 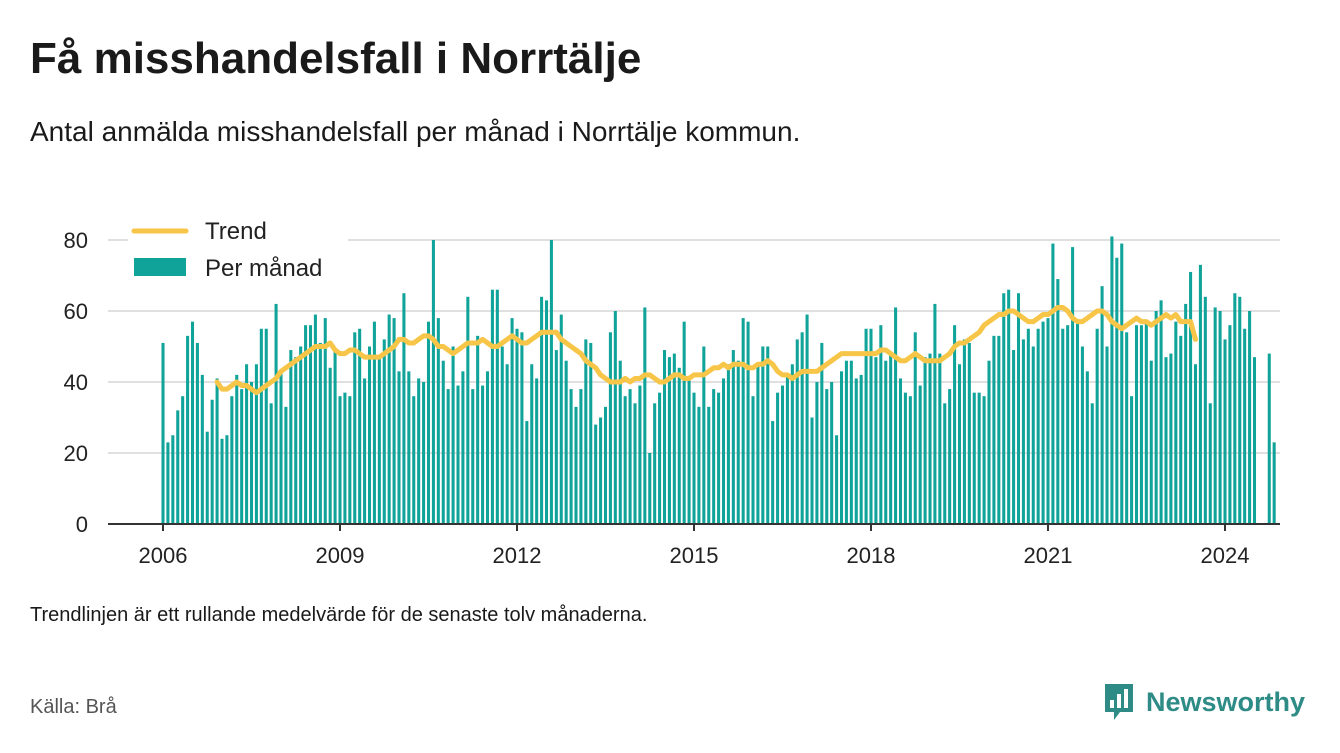 What do you see at coordinates (76, 240) in the screenshot?
I see `y-tick-label: 80` at bounding box center [76, 240].